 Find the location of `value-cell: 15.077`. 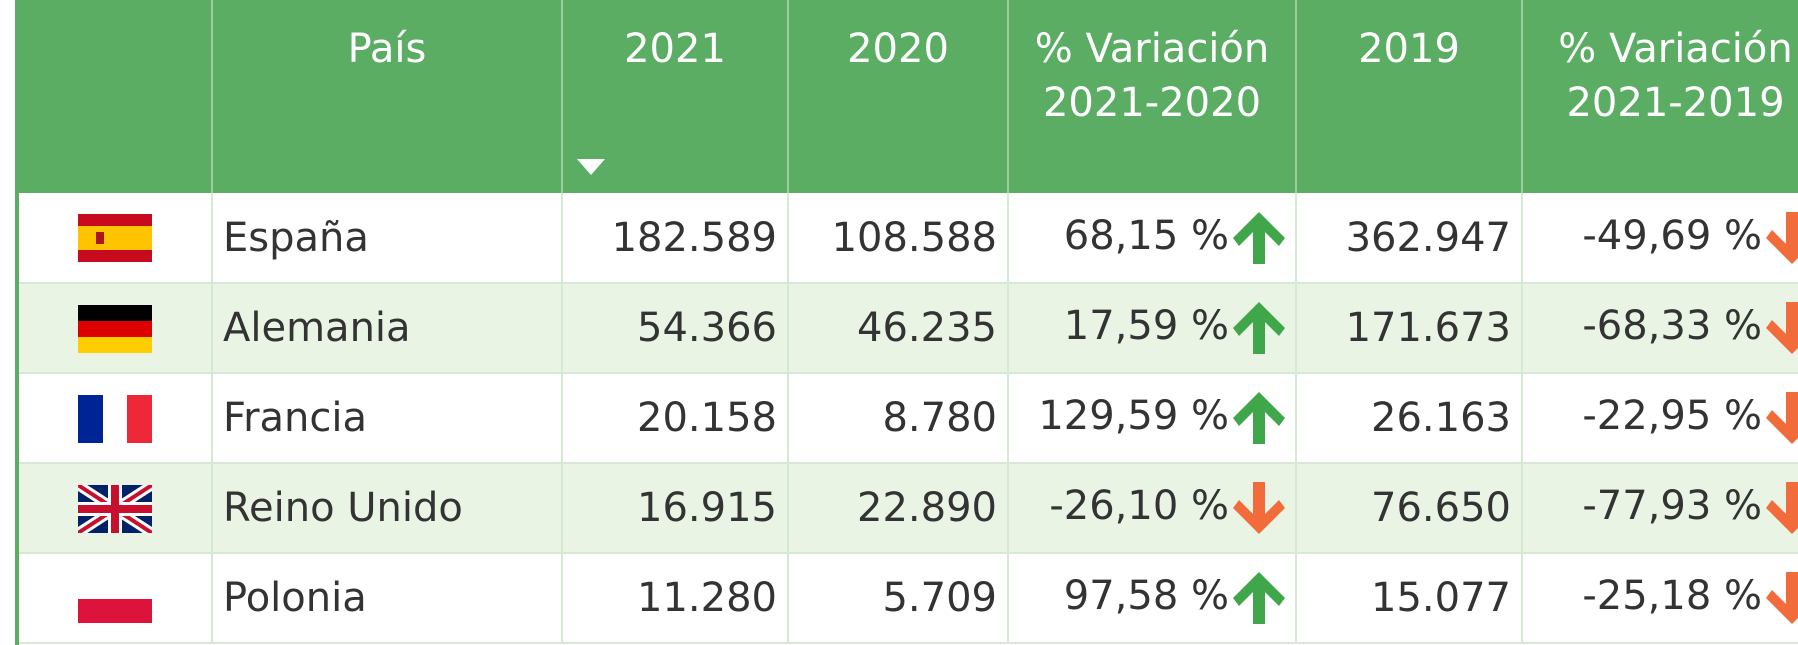

value-cell: 15.077 is located at coordinates (1409, 598).